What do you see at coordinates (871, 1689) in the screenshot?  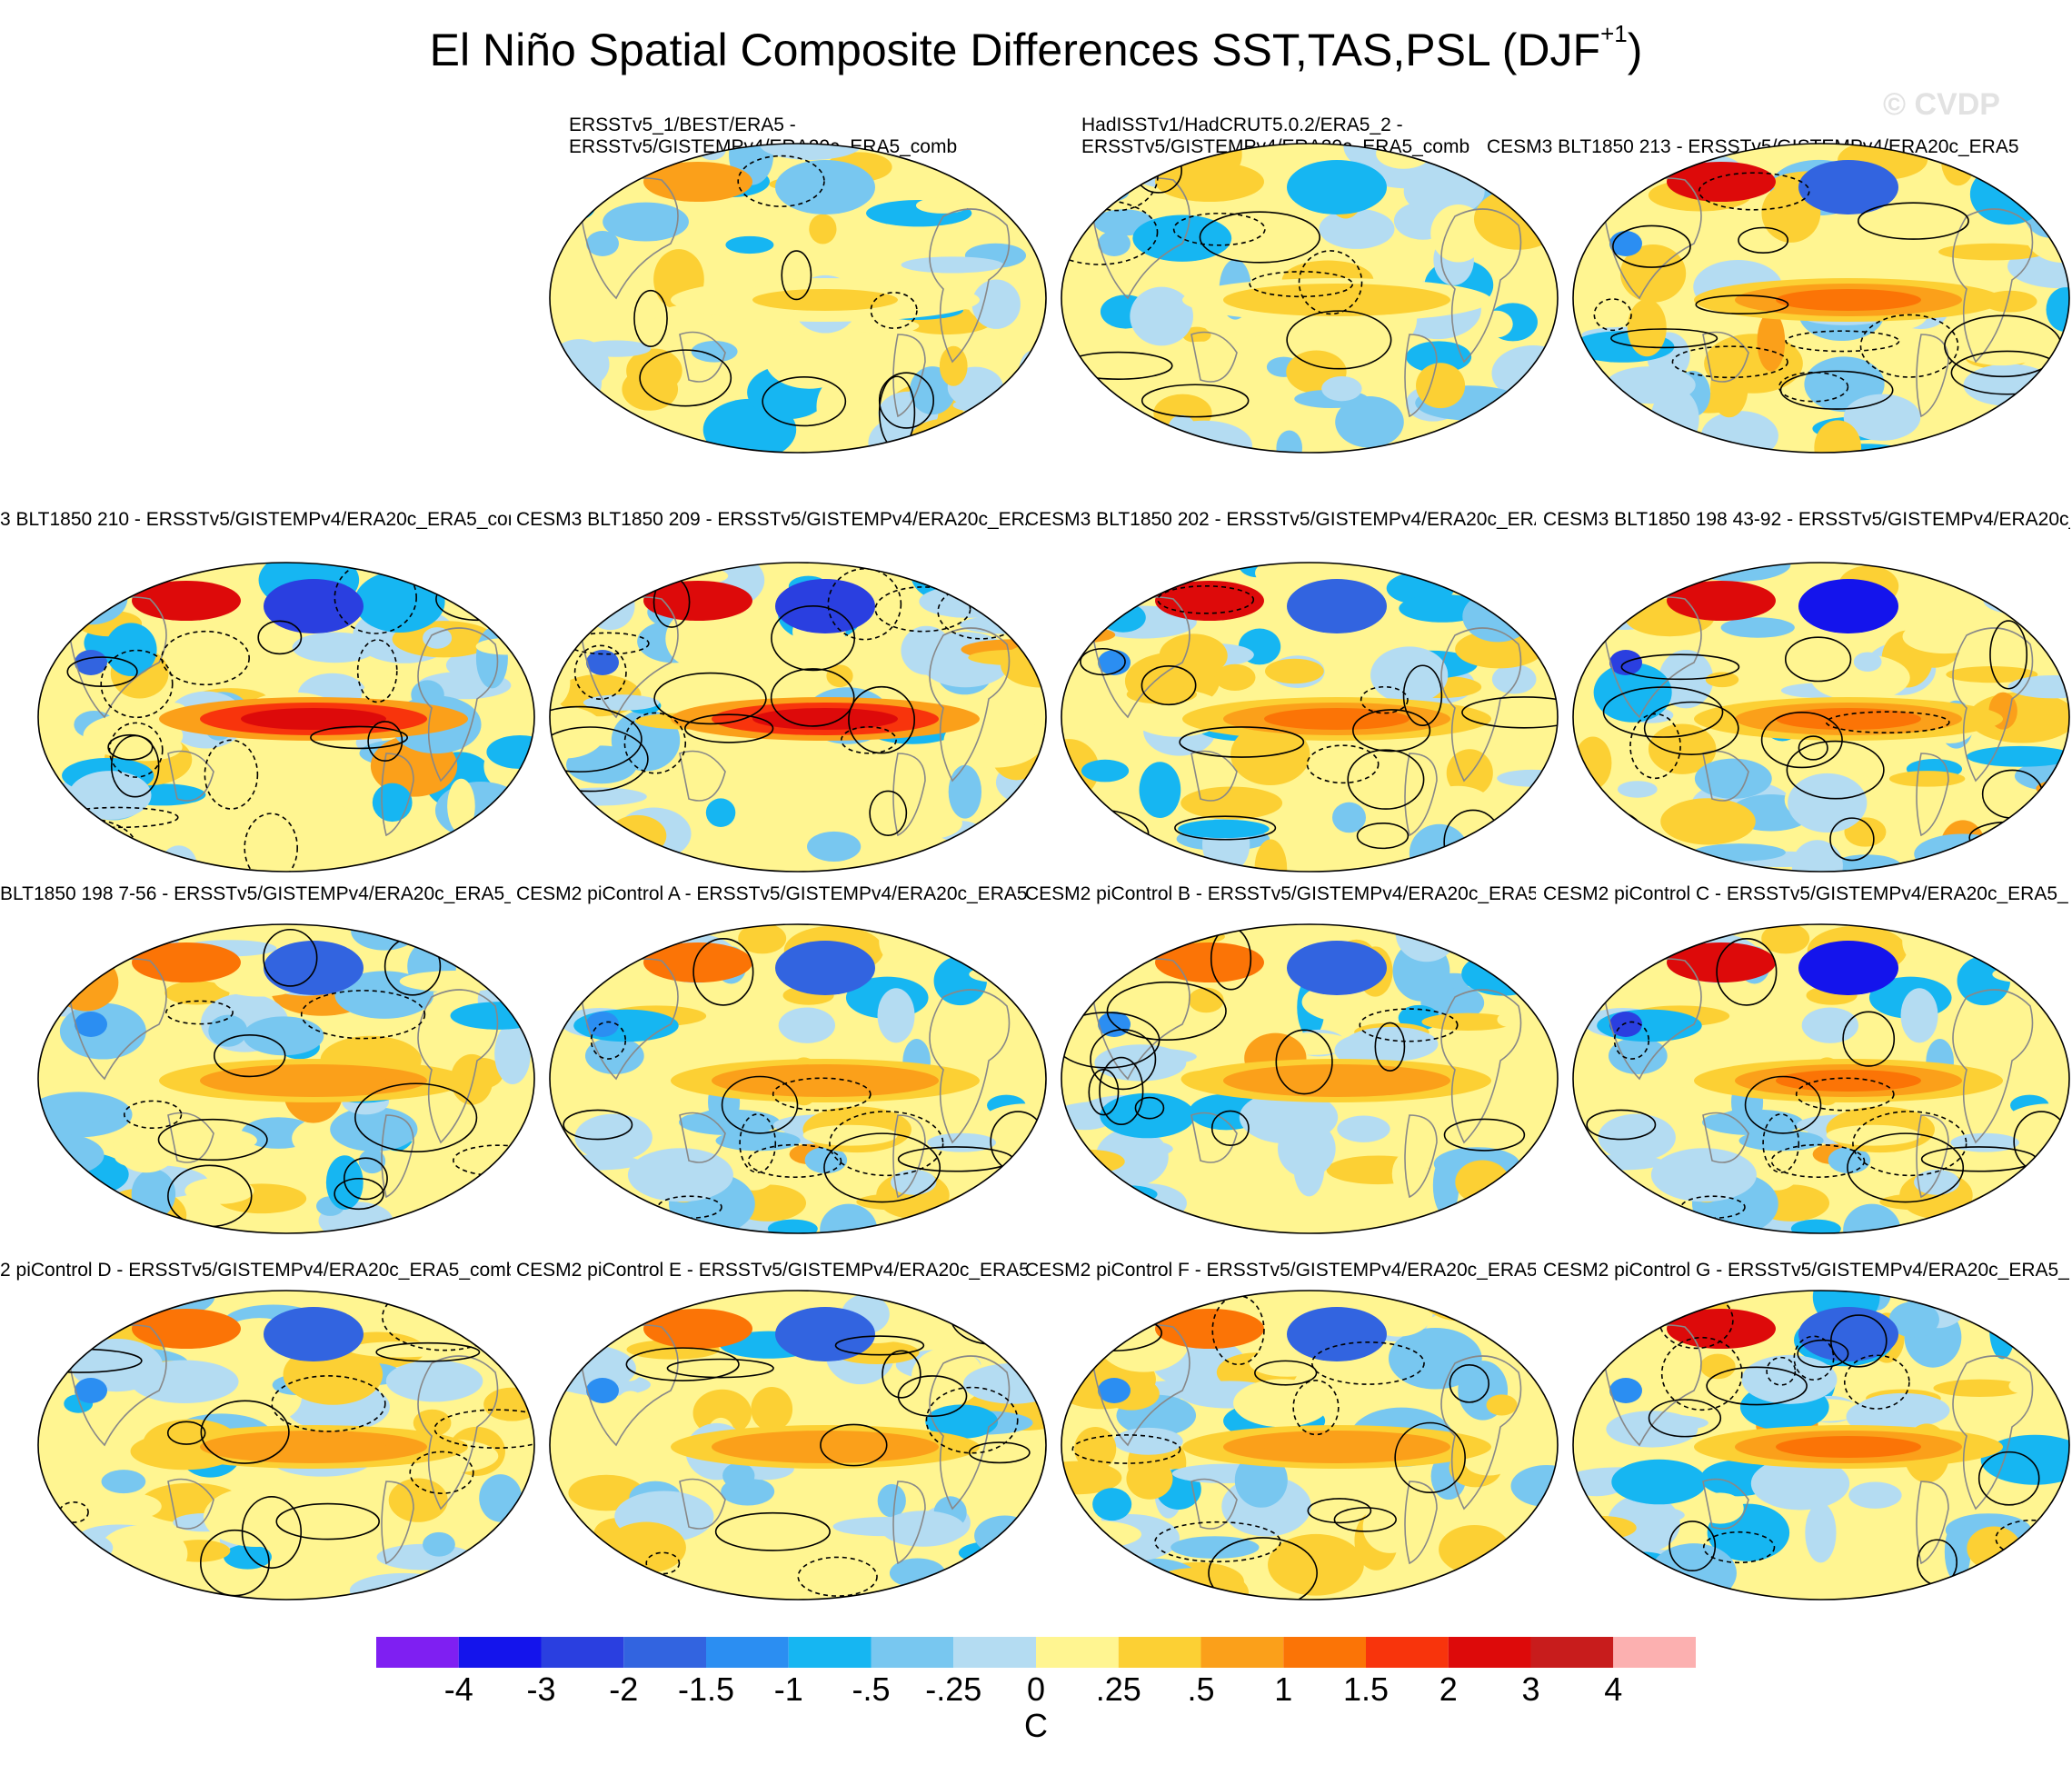 I see `colorbar-tick-label: -.5` at bounding box center [871, 1689].